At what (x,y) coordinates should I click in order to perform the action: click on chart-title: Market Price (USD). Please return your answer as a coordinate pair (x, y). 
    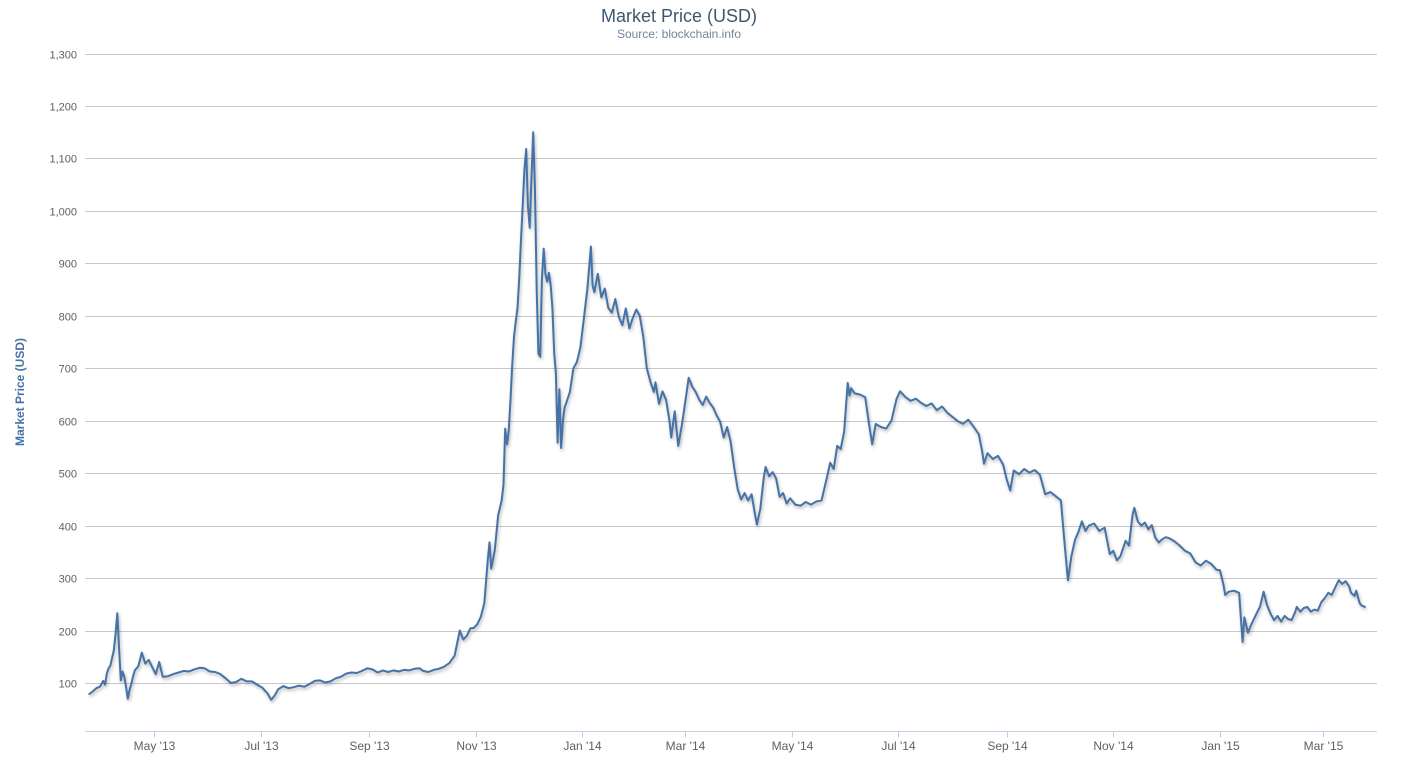
    Looking at the image, I should click on (678, 16).